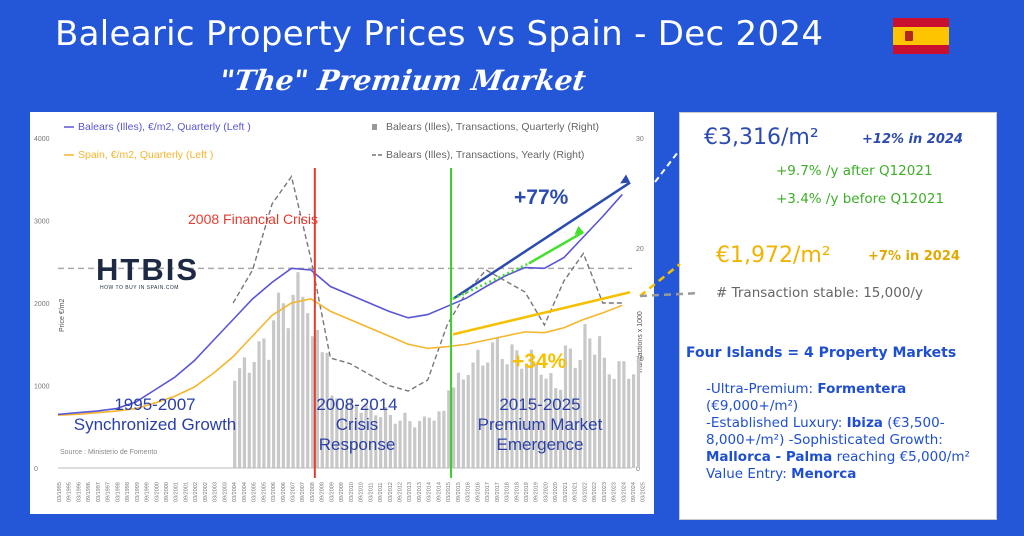  Describe the element at coordinates (109, 492) in the screenshot. I see `x-tick-label: 09/1997` at that location.